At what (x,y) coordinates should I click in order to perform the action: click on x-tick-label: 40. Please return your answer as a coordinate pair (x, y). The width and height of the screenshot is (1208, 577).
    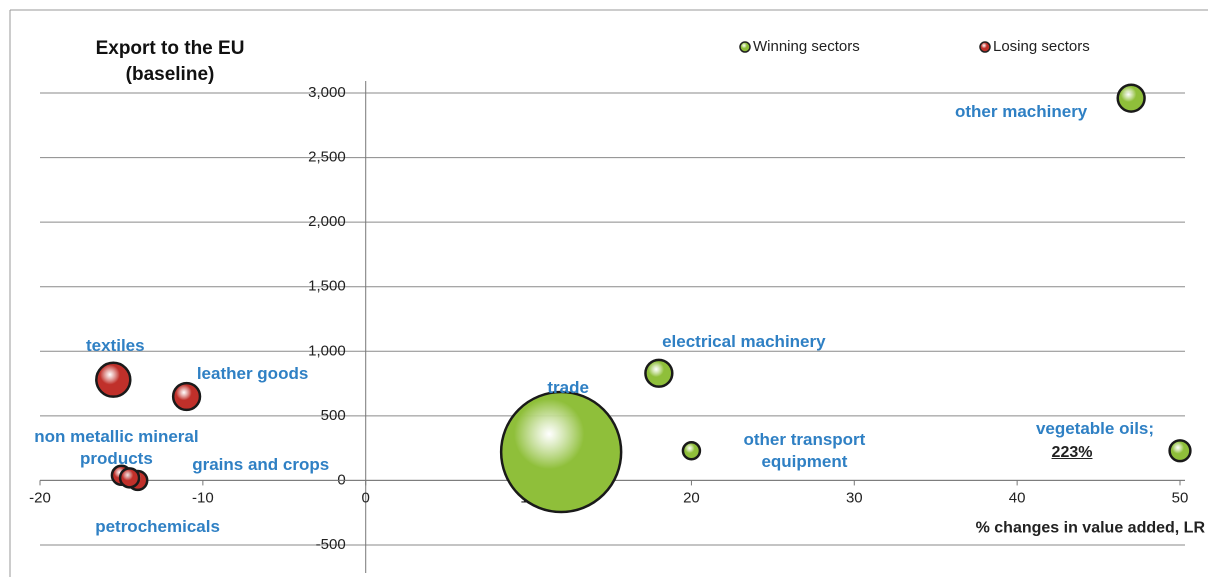
    Looking at the image, I should click on (1017, 497).